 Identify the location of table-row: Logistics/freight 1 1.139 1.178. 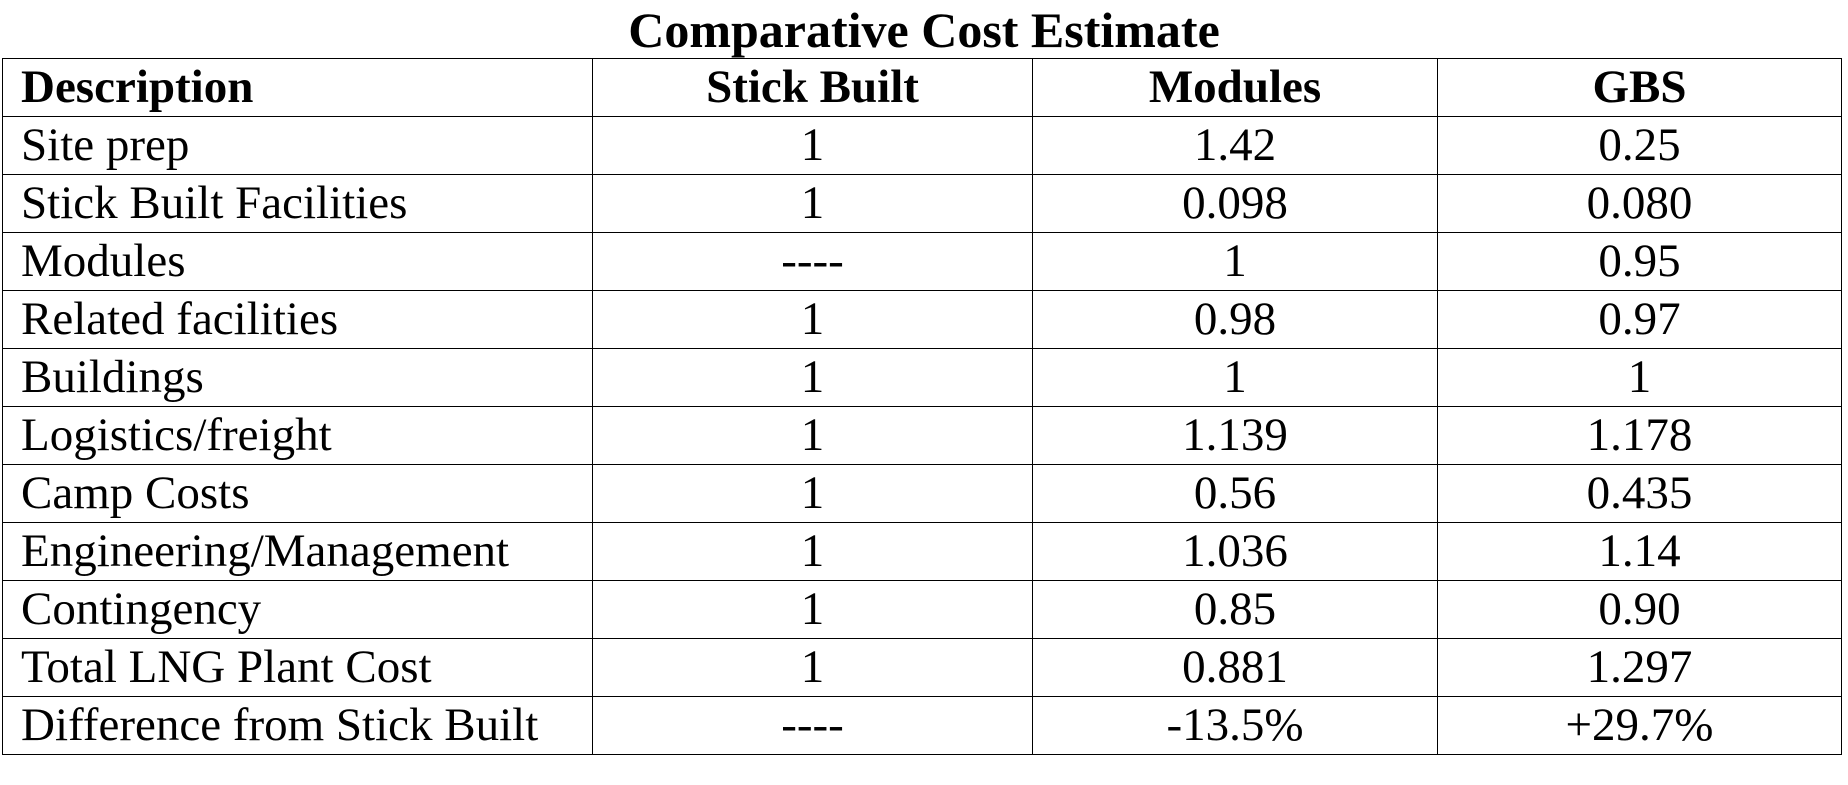
(922, 435).